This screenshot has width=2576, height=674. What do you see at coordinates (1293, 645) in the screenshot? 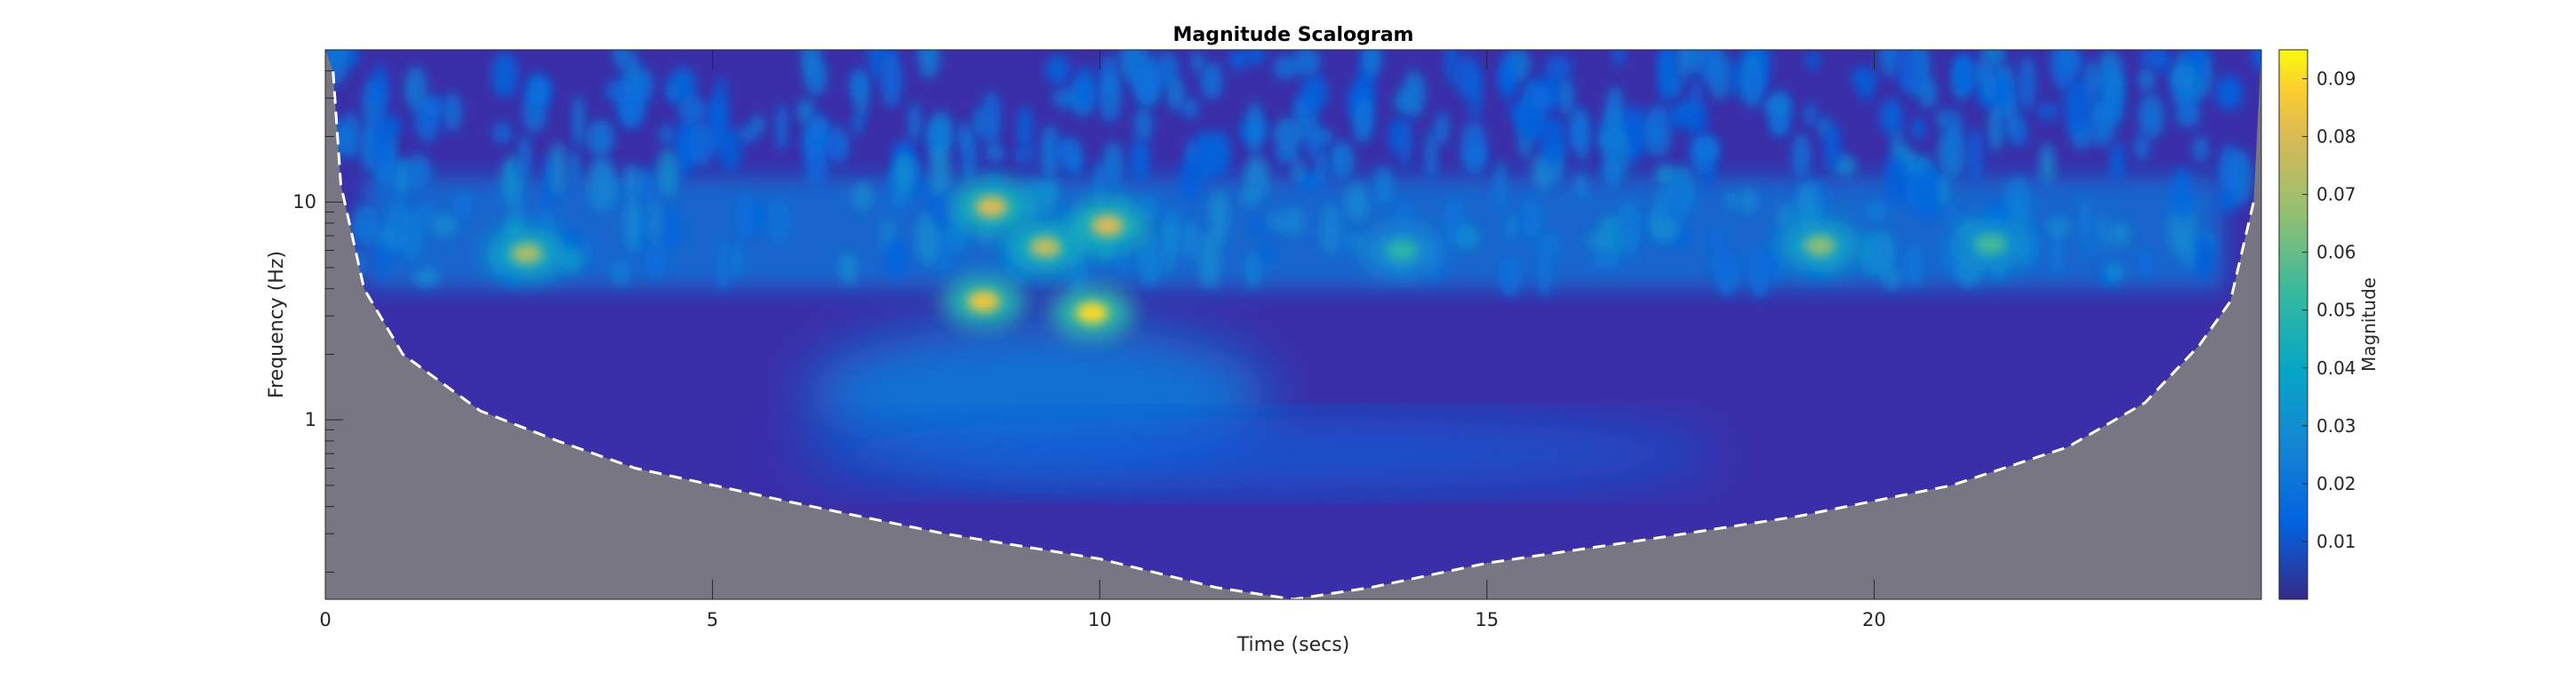
I see `x-axis-label: Time (secs)` at bounding box center [1293, 645].